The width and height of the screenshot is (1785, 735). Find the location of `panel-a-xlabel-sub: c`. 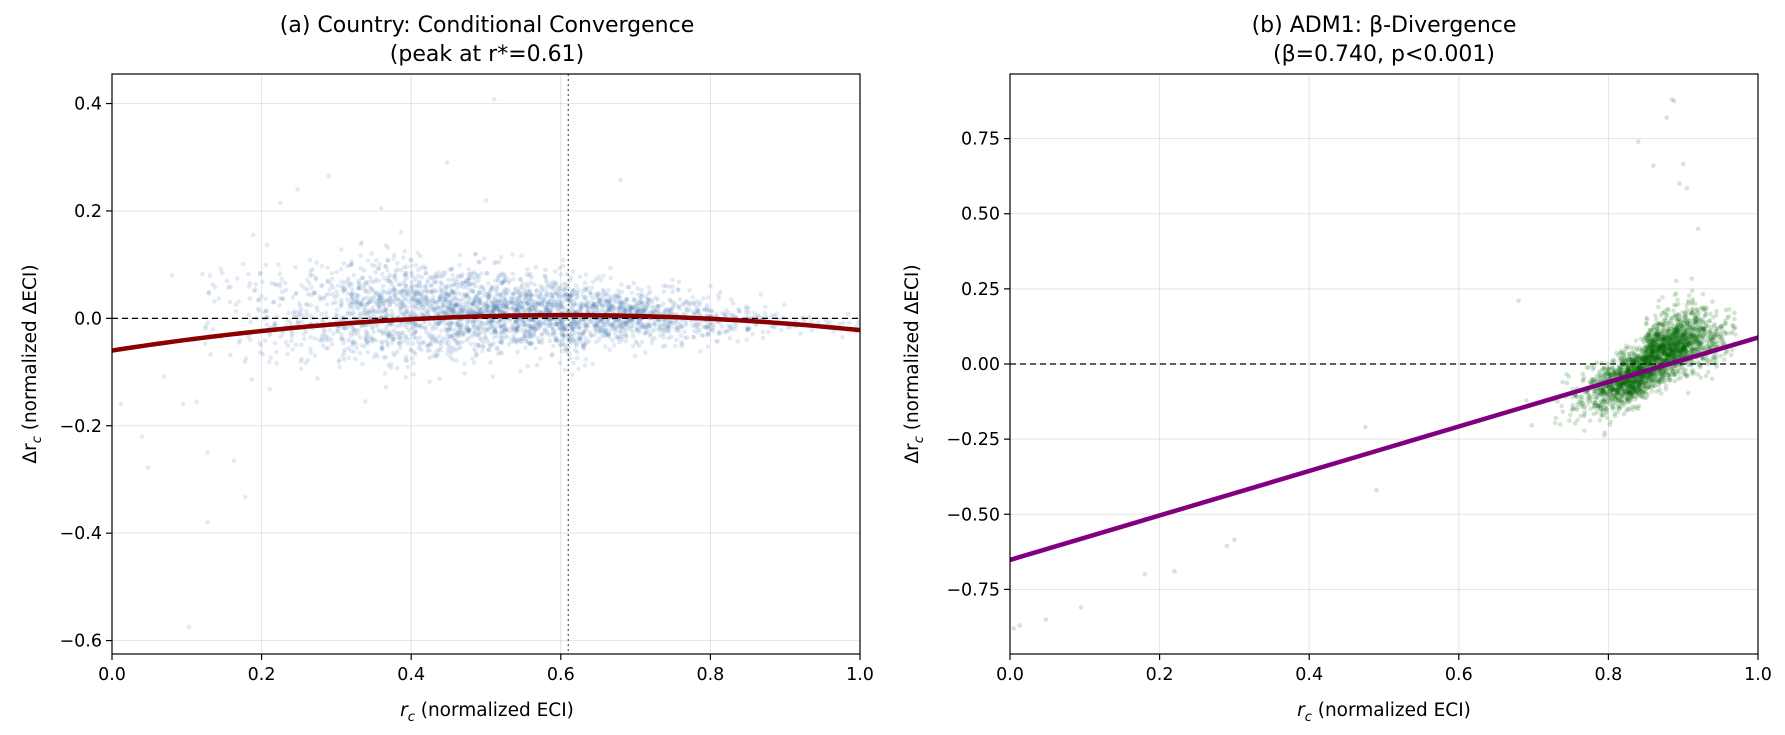

panel-a-xlabel-sub: c is located at coordinates (411, 717).